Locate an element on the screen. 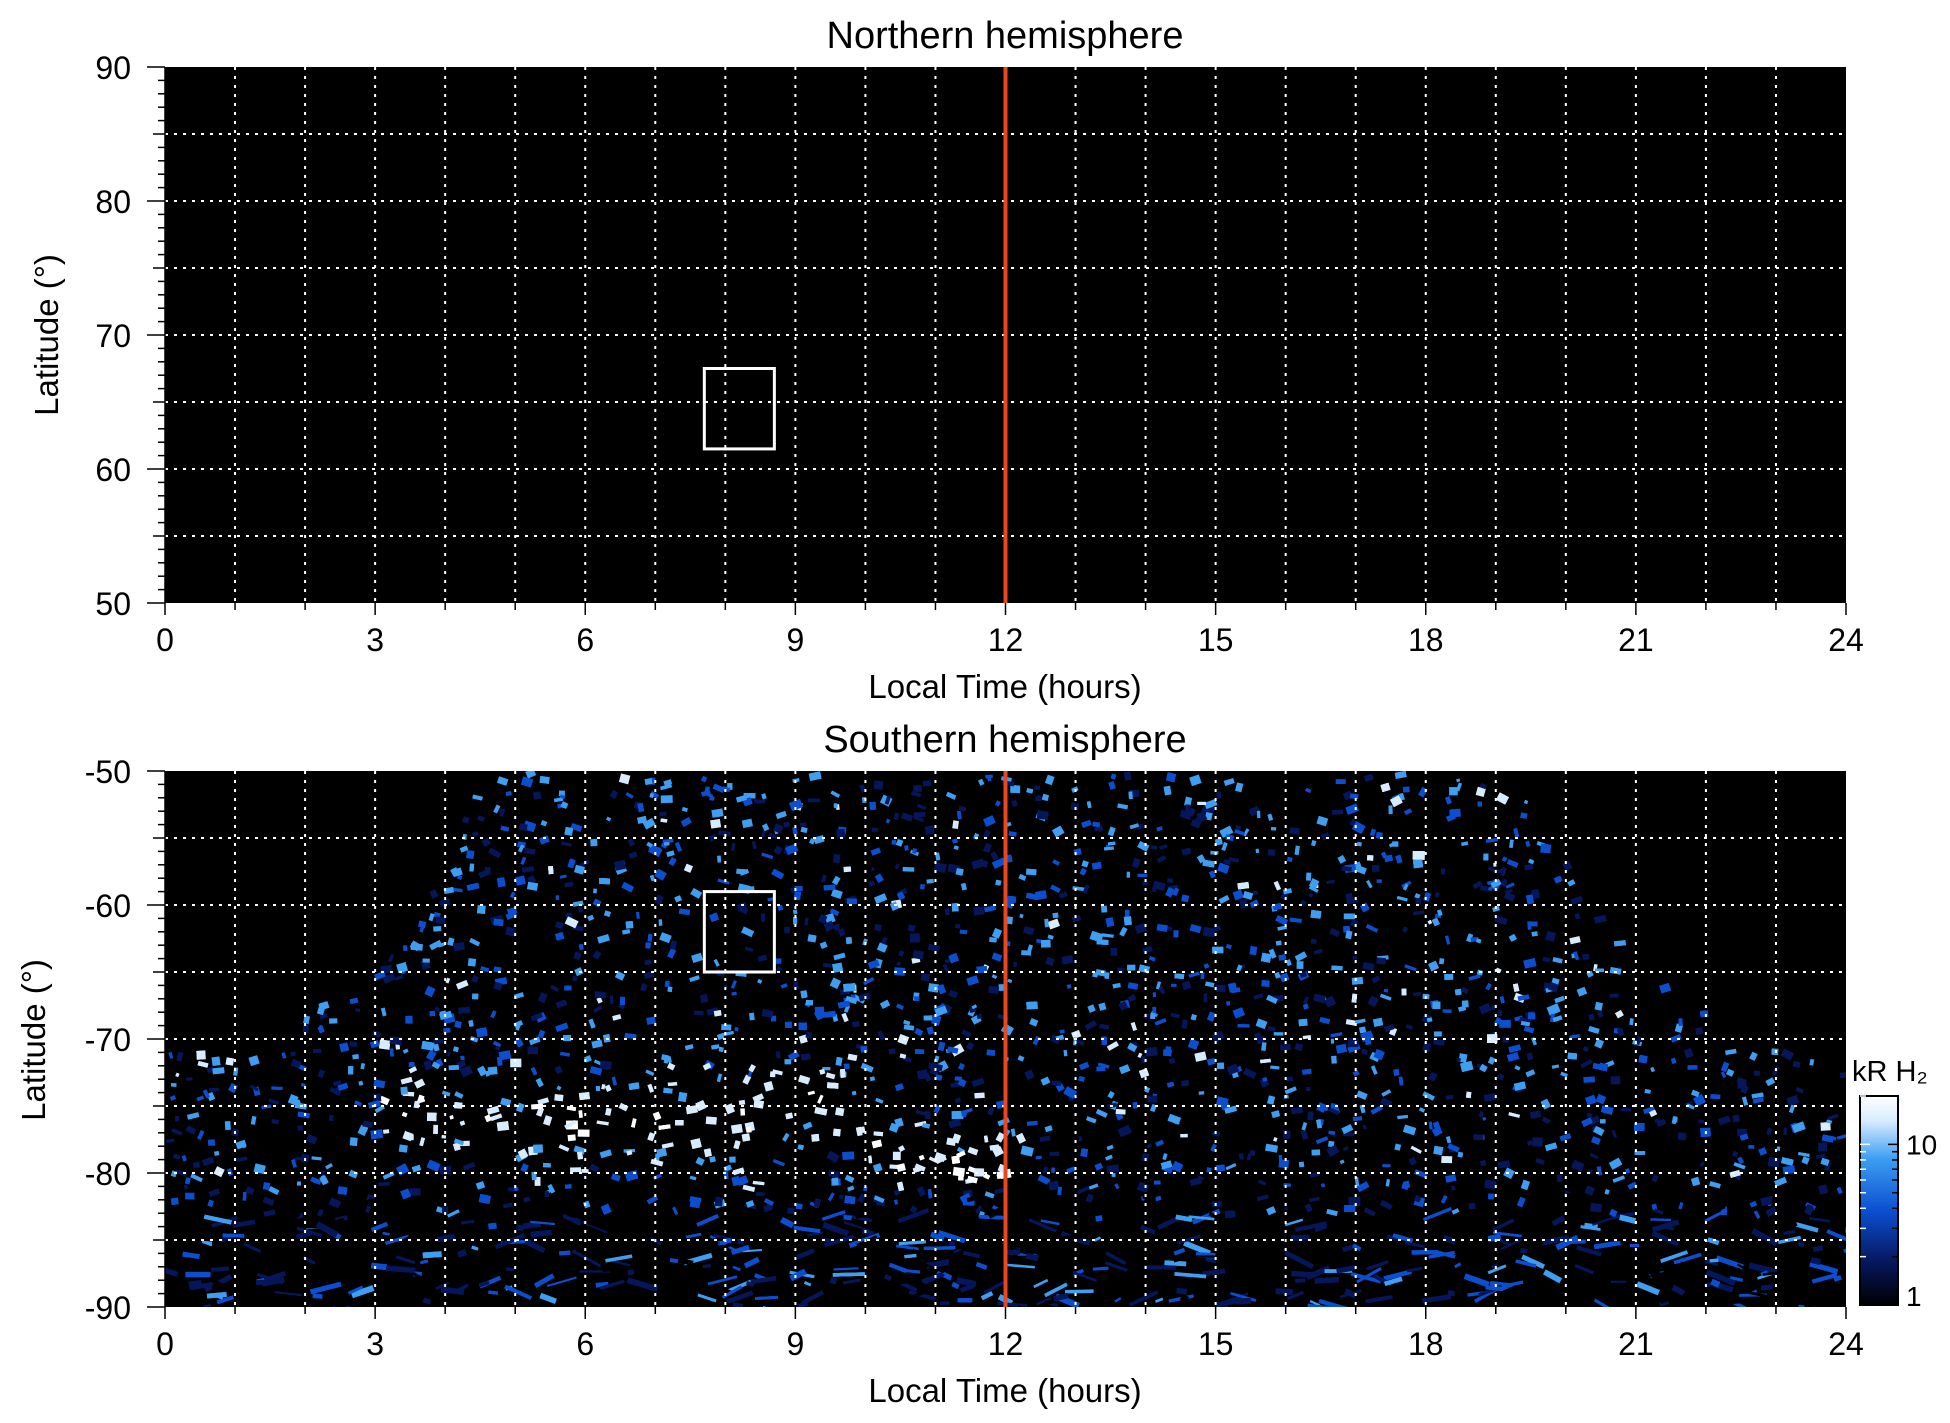  southern-title: Southern hemisphere is located at coordinates (1004, 740).